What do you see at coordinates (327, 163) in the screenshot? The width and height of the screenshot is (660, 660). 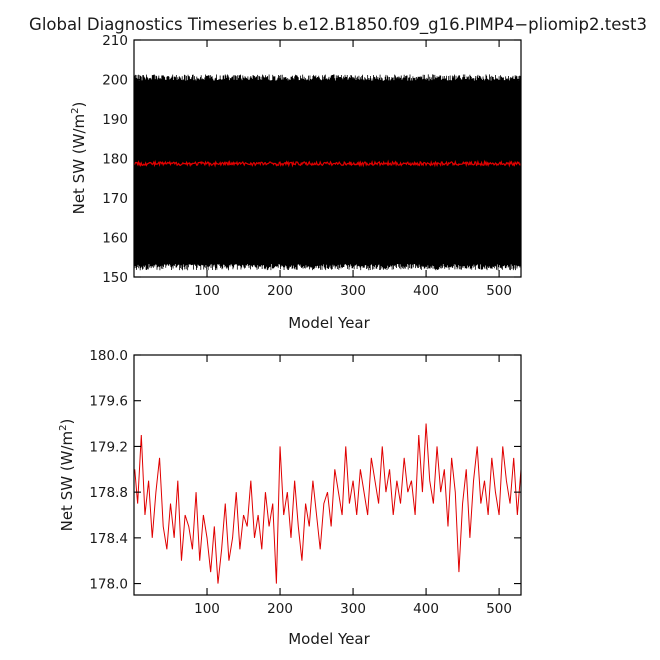 I see `annual-mean-line` at bounding box center [327, 163].